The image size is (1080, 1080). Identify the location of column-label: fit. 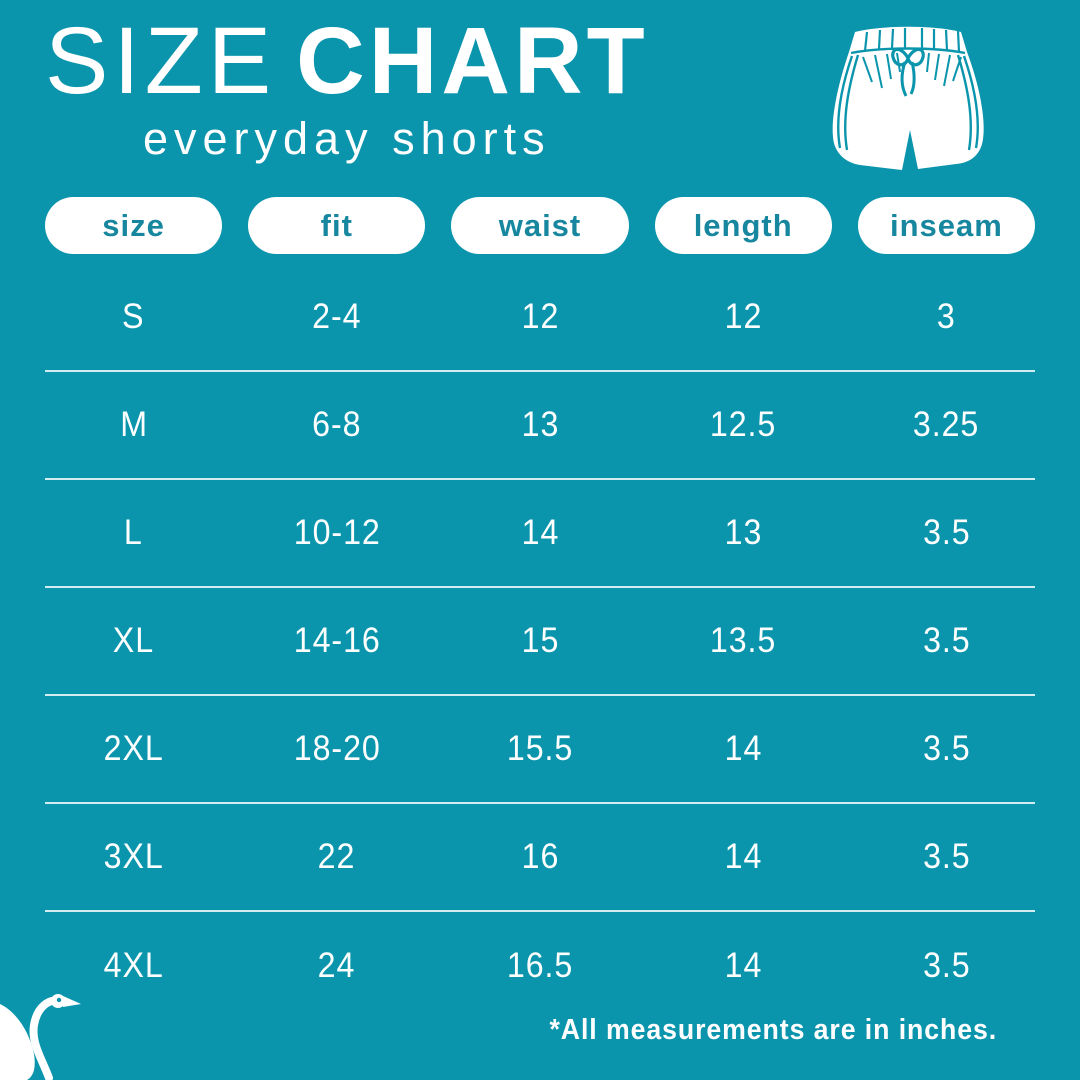
(336, 225).